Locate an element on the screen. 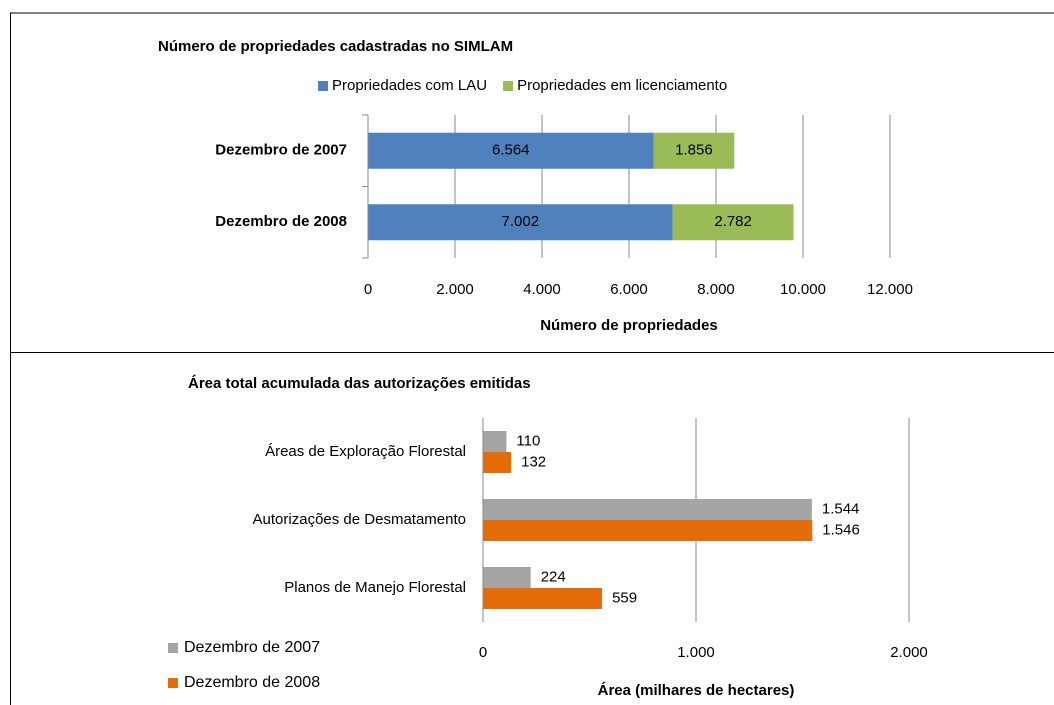  category-label: Autorizações de Desmatamento is located at coordinates (359, 519).